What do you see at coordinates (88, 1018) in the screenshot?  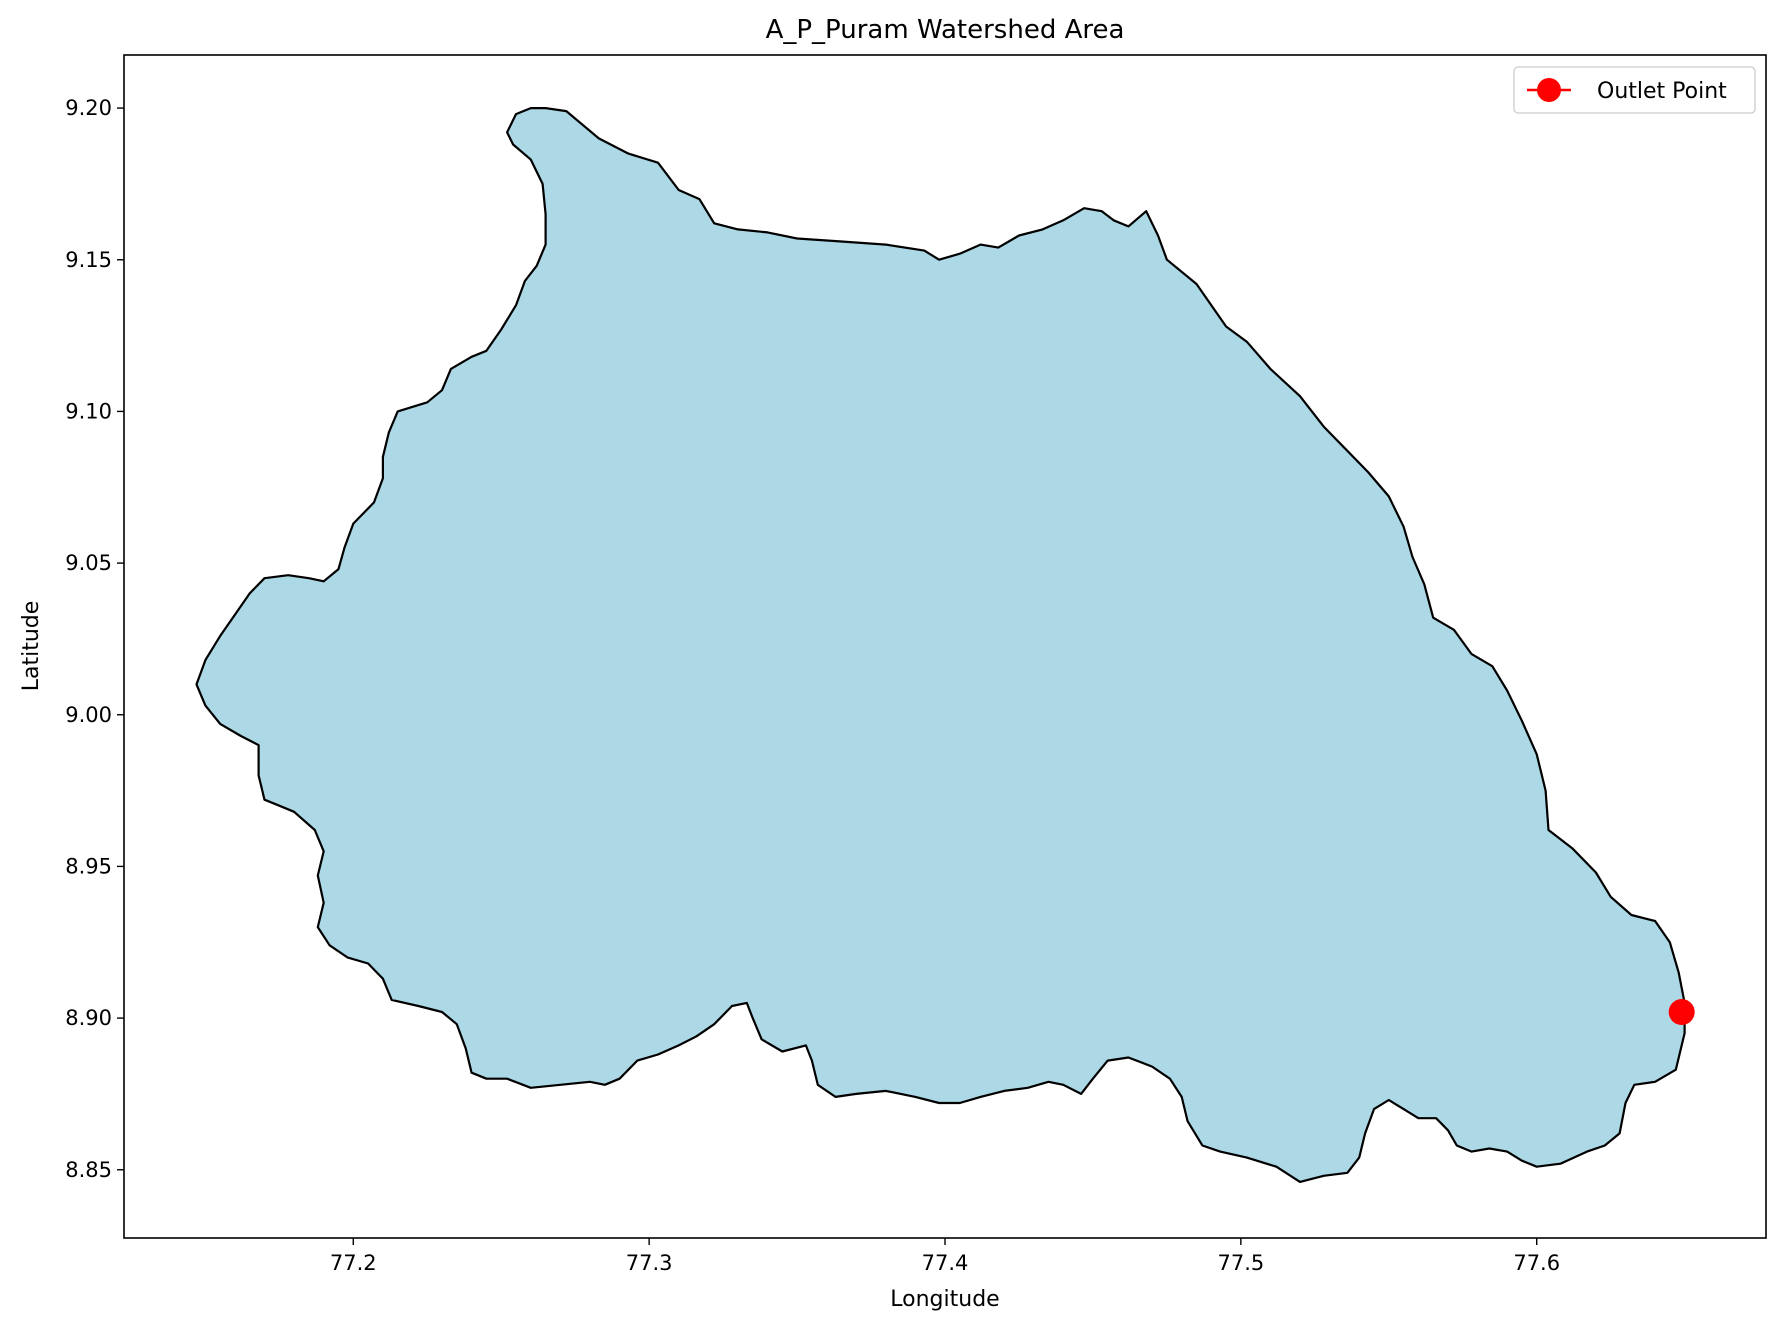 I see `y-tick-label: 8.90` at bounding box center [88, 1018].